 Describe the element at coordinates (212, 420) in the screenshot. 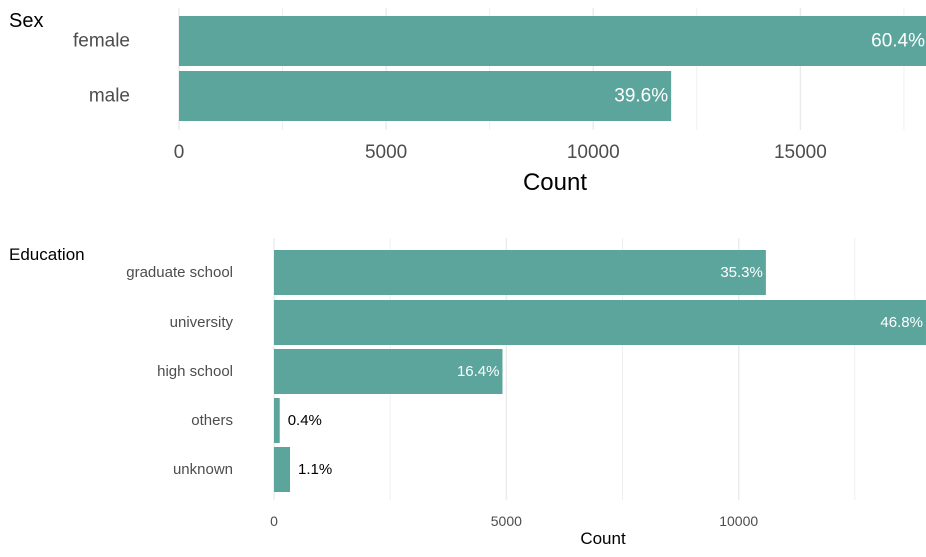

I see `category-label: others` at that location.